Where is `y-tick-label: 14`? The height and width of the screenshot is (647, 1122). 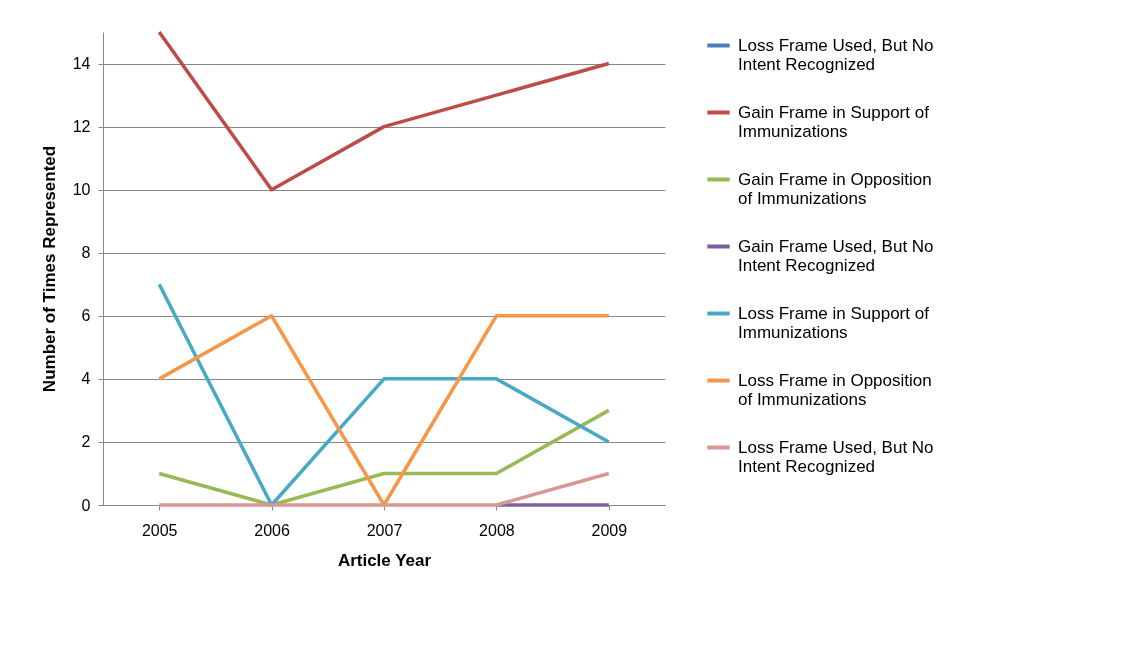
y-tick-label: 14 is located at coordinates (81, 64).